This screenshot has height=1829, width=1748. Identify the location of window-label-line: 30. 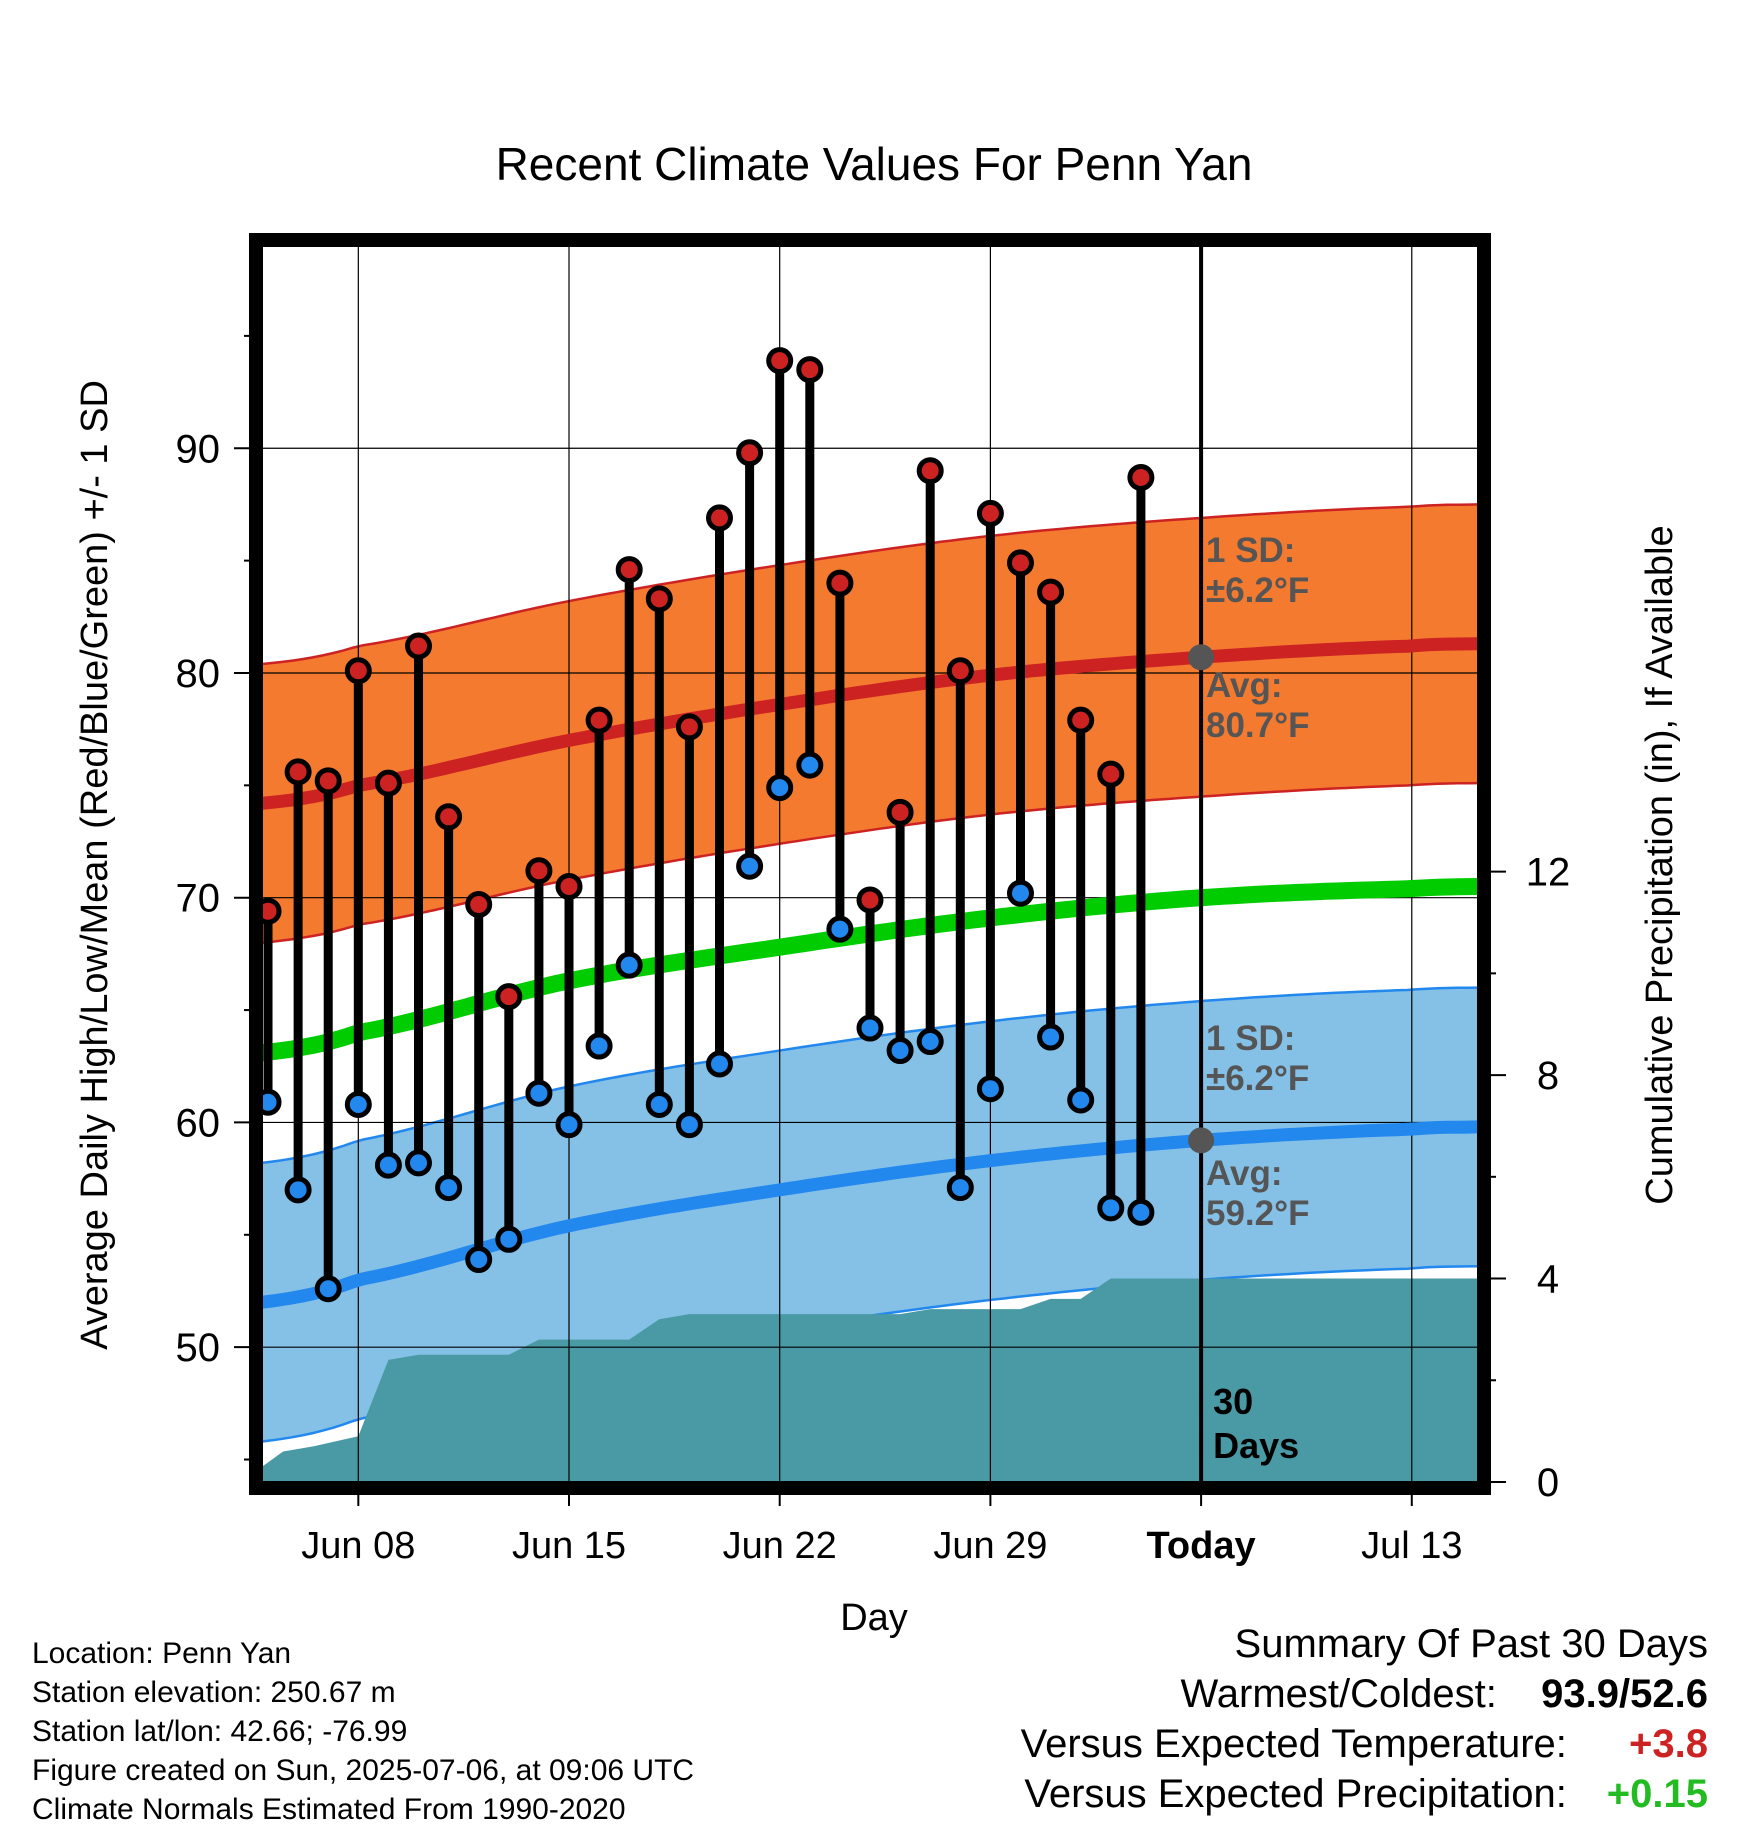
(1233, 1401).